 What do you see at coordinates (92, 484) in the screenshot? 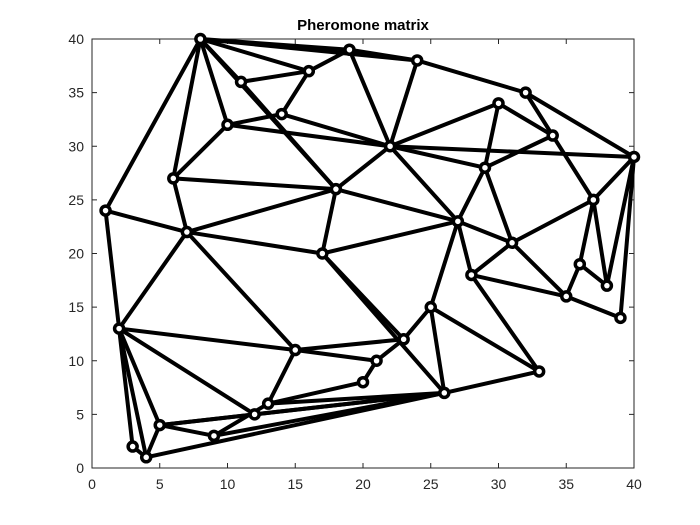
I see `x-tick-label: 0` at bounding box center [92, 484].